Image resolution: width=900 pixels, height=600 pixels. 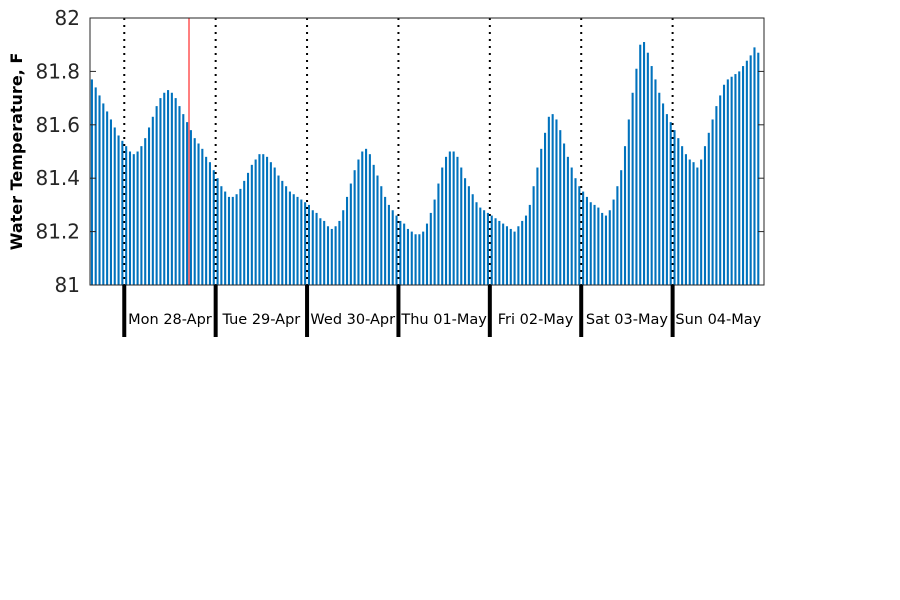 What do you see at coordinates (536, 320) in the screenshot?
I see `day-label: Fri 02-May` at bounding box center [536, 320].